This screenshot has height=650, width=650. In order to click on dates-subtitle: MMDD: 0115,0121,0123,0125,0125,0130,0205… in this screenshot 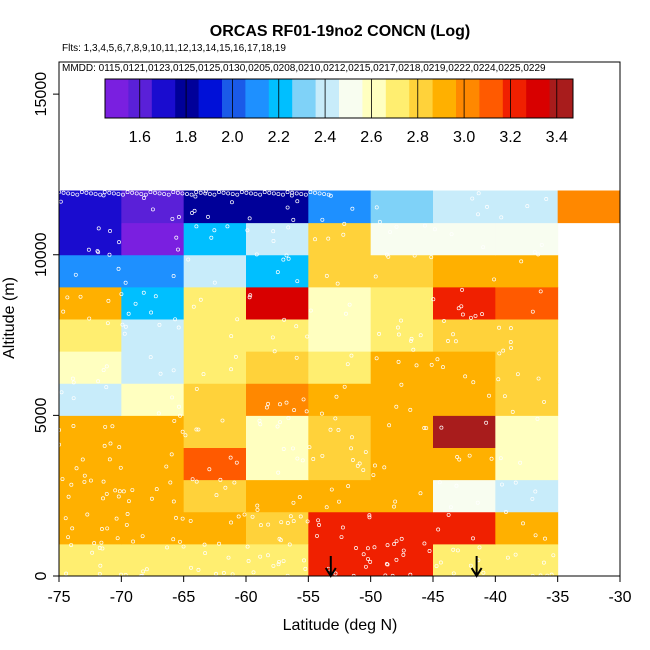, I will do `click(304, 68)`.